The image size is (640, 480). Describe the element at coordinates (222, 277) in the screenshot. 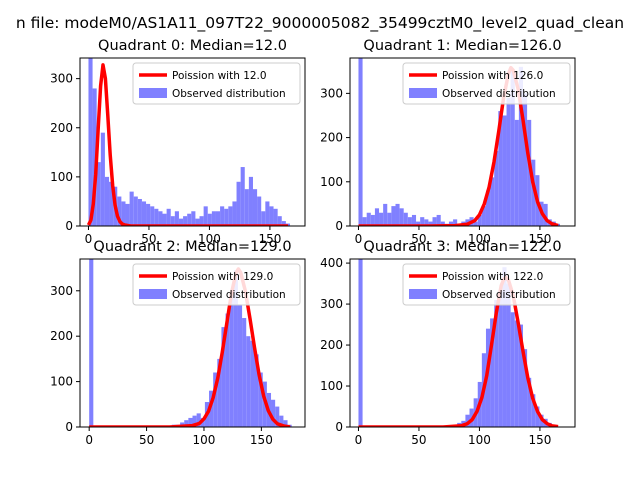

I see `legend-label-poisson: Poission with 129.0` at that location.